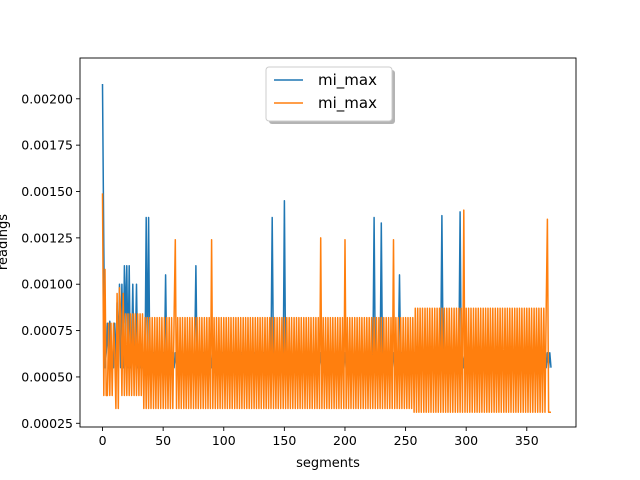 The image size is (640, 480). Describe the element at coordinates (47, 98) in the screenshot. I see `y-tick-label: 0.00200` at that location.